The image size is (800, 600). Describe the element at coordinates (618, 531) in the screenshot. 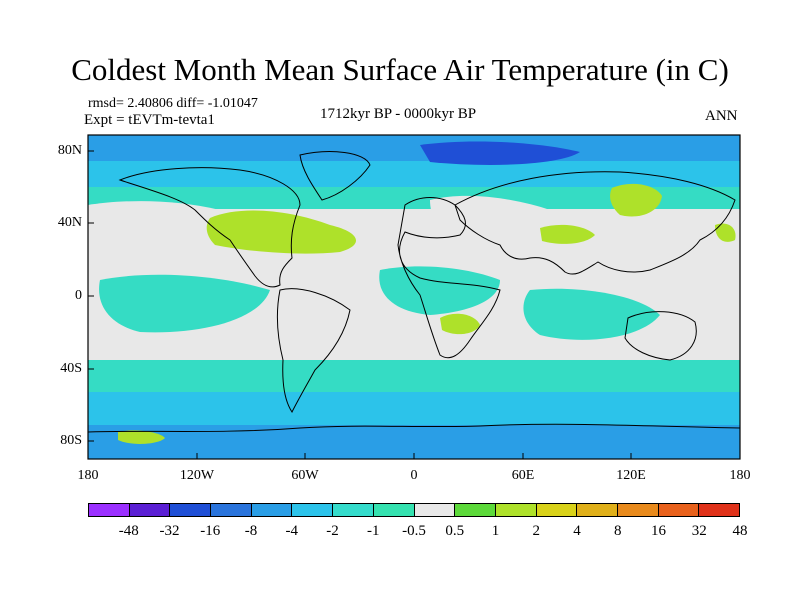

I see `colorbar-label: 8` at that location.